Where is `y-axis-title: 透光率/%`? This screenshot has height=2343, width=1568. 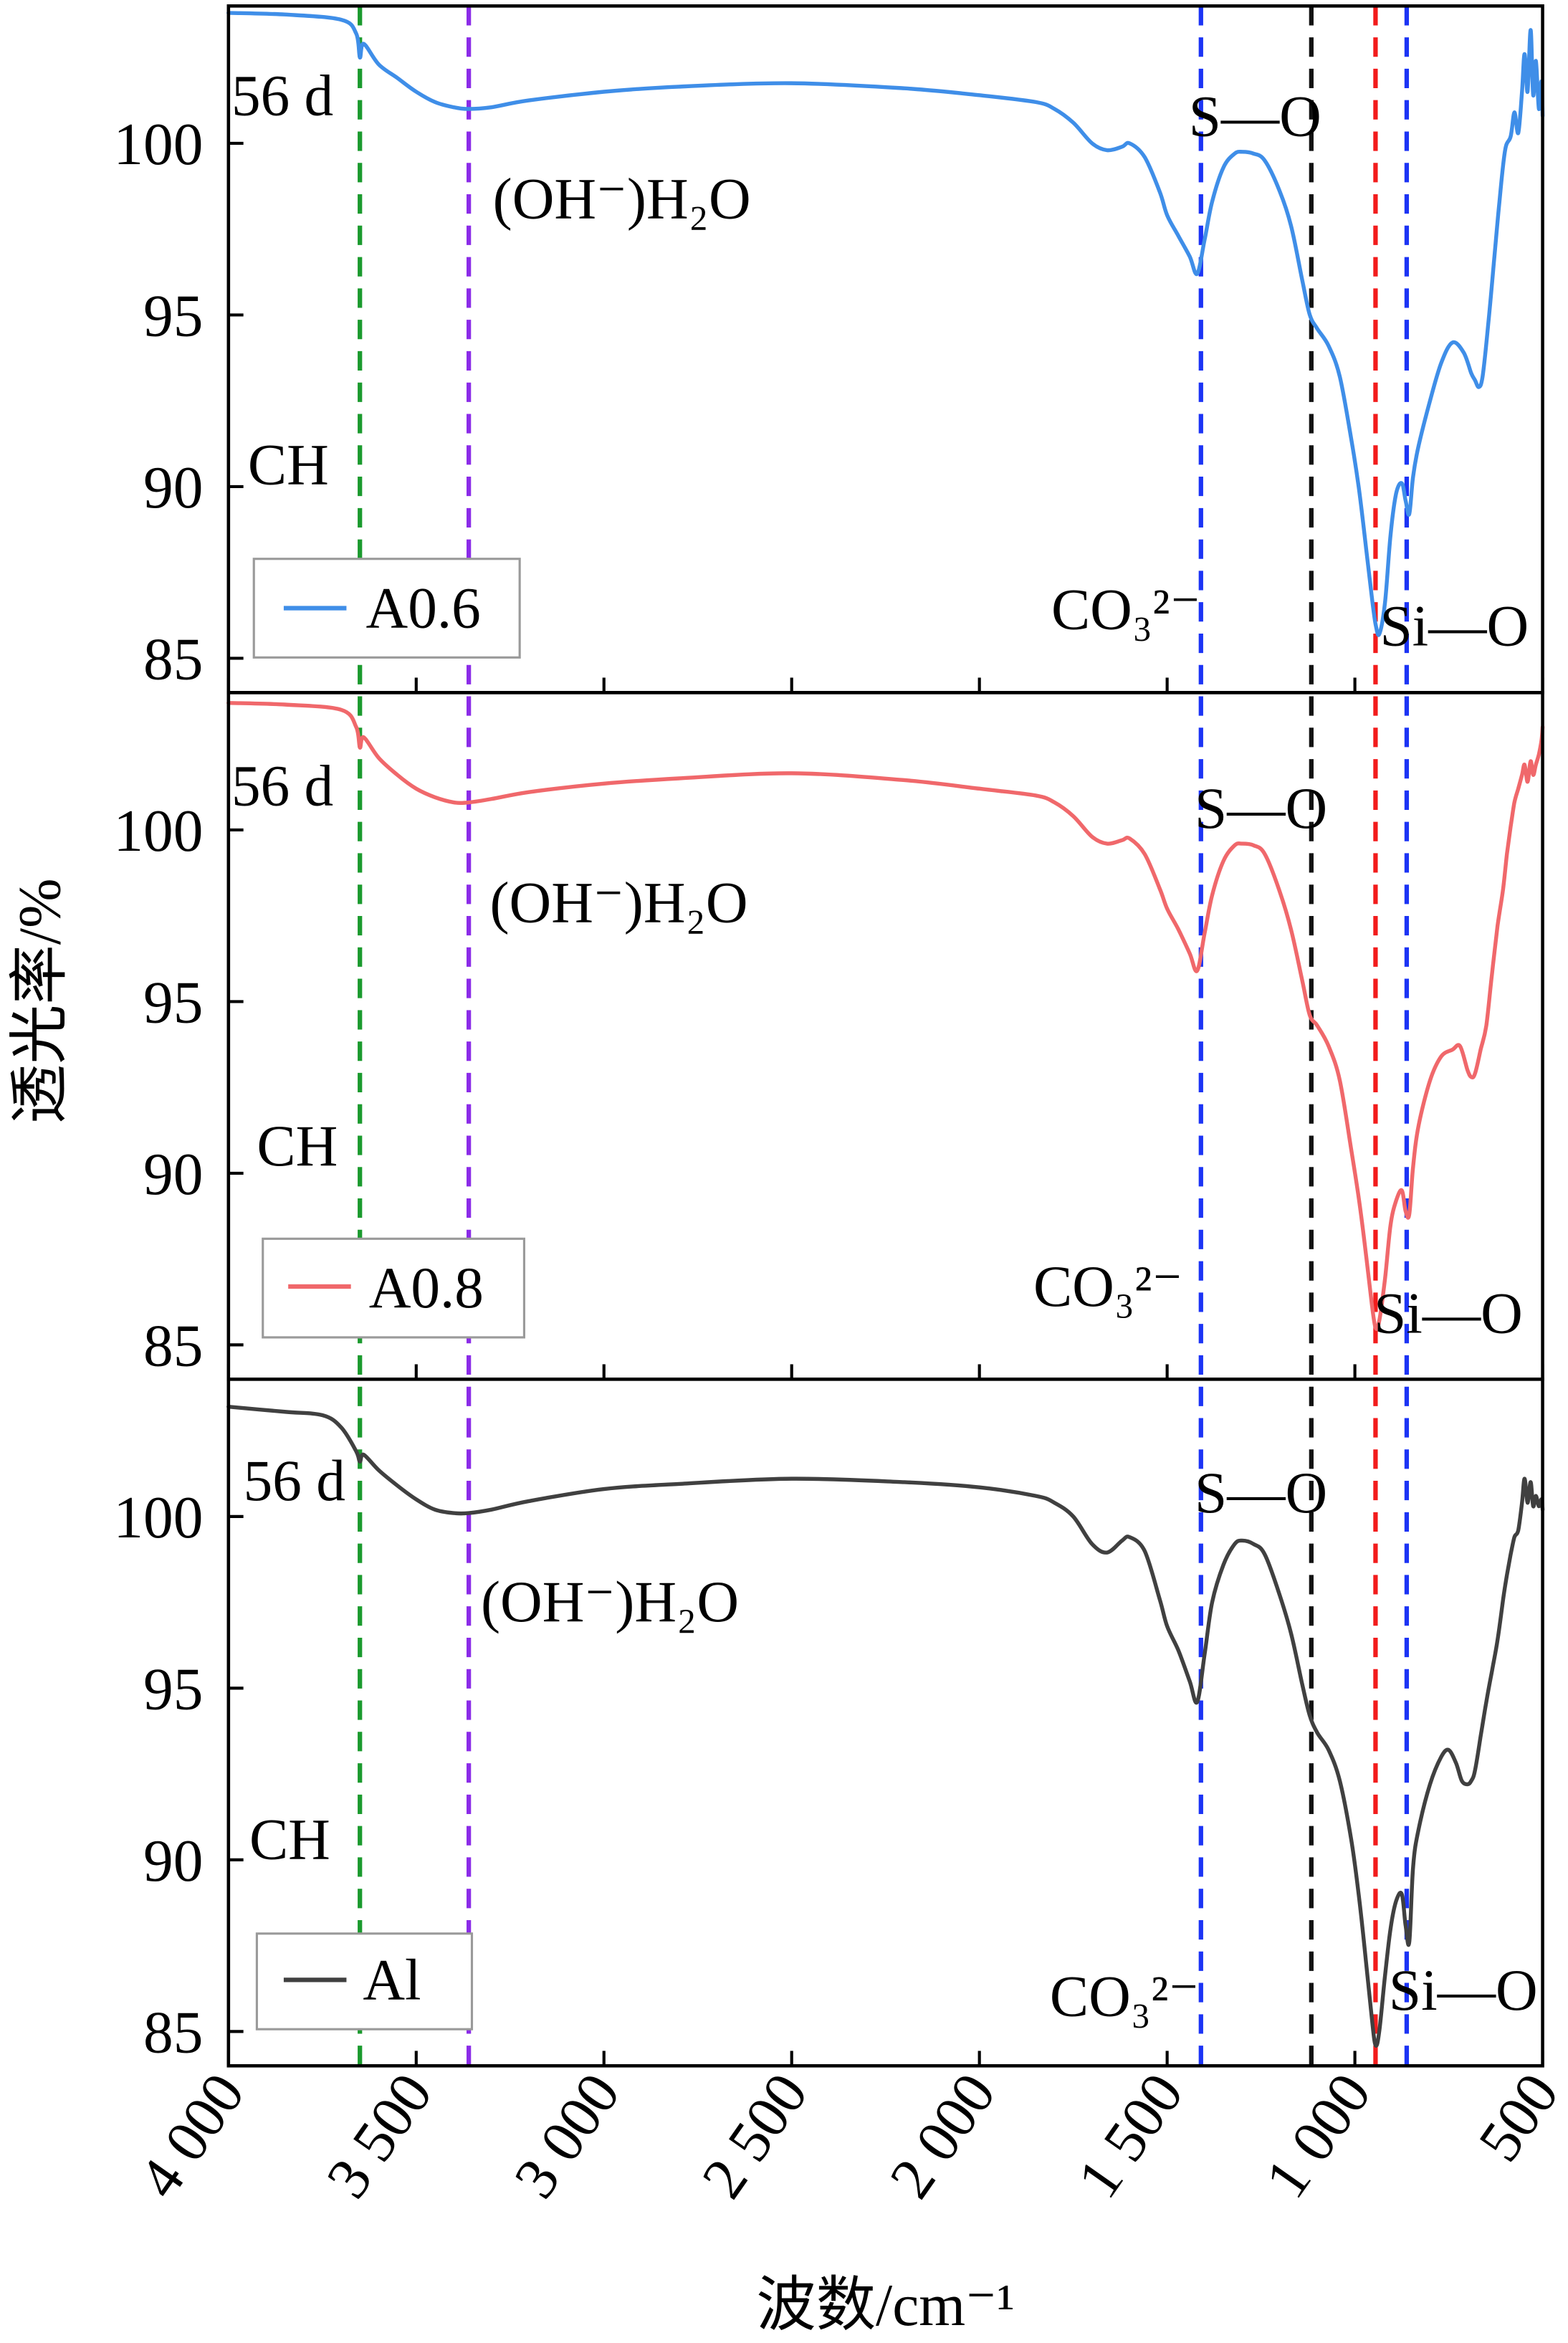 y-axis-title: 透光率/% is located at coordinates (40, 1001).